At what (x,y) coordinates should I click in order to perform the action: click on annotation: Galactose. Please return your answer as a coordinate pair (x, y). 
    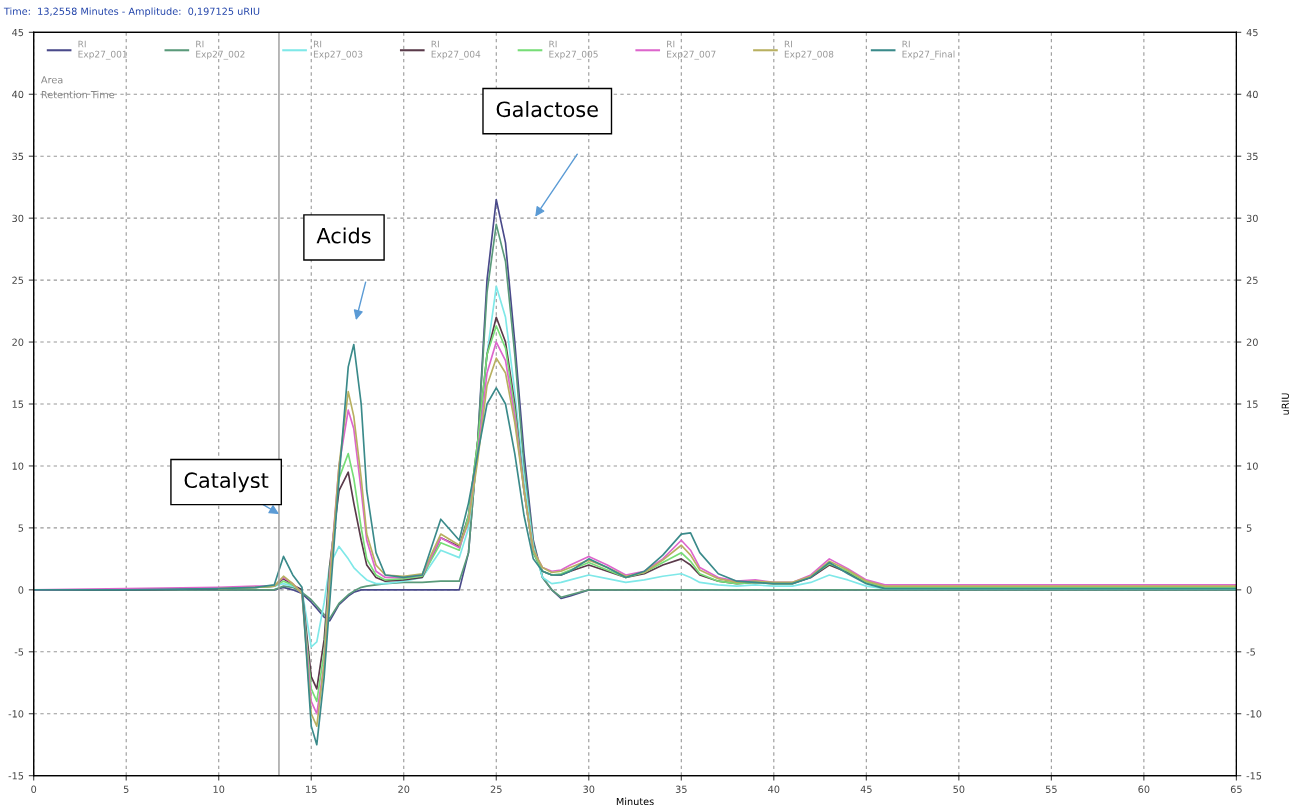
    Looking at the image, I should click on (547, 109).